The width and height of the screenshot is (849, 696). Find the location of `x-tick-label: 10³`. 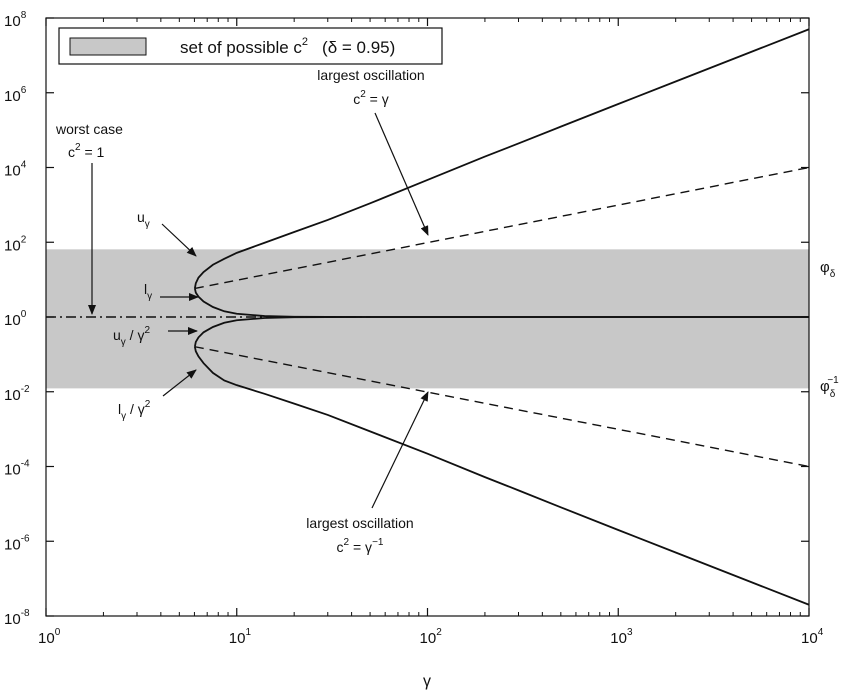

x-tick-label: 10³ is located at coordinates (621, 637).